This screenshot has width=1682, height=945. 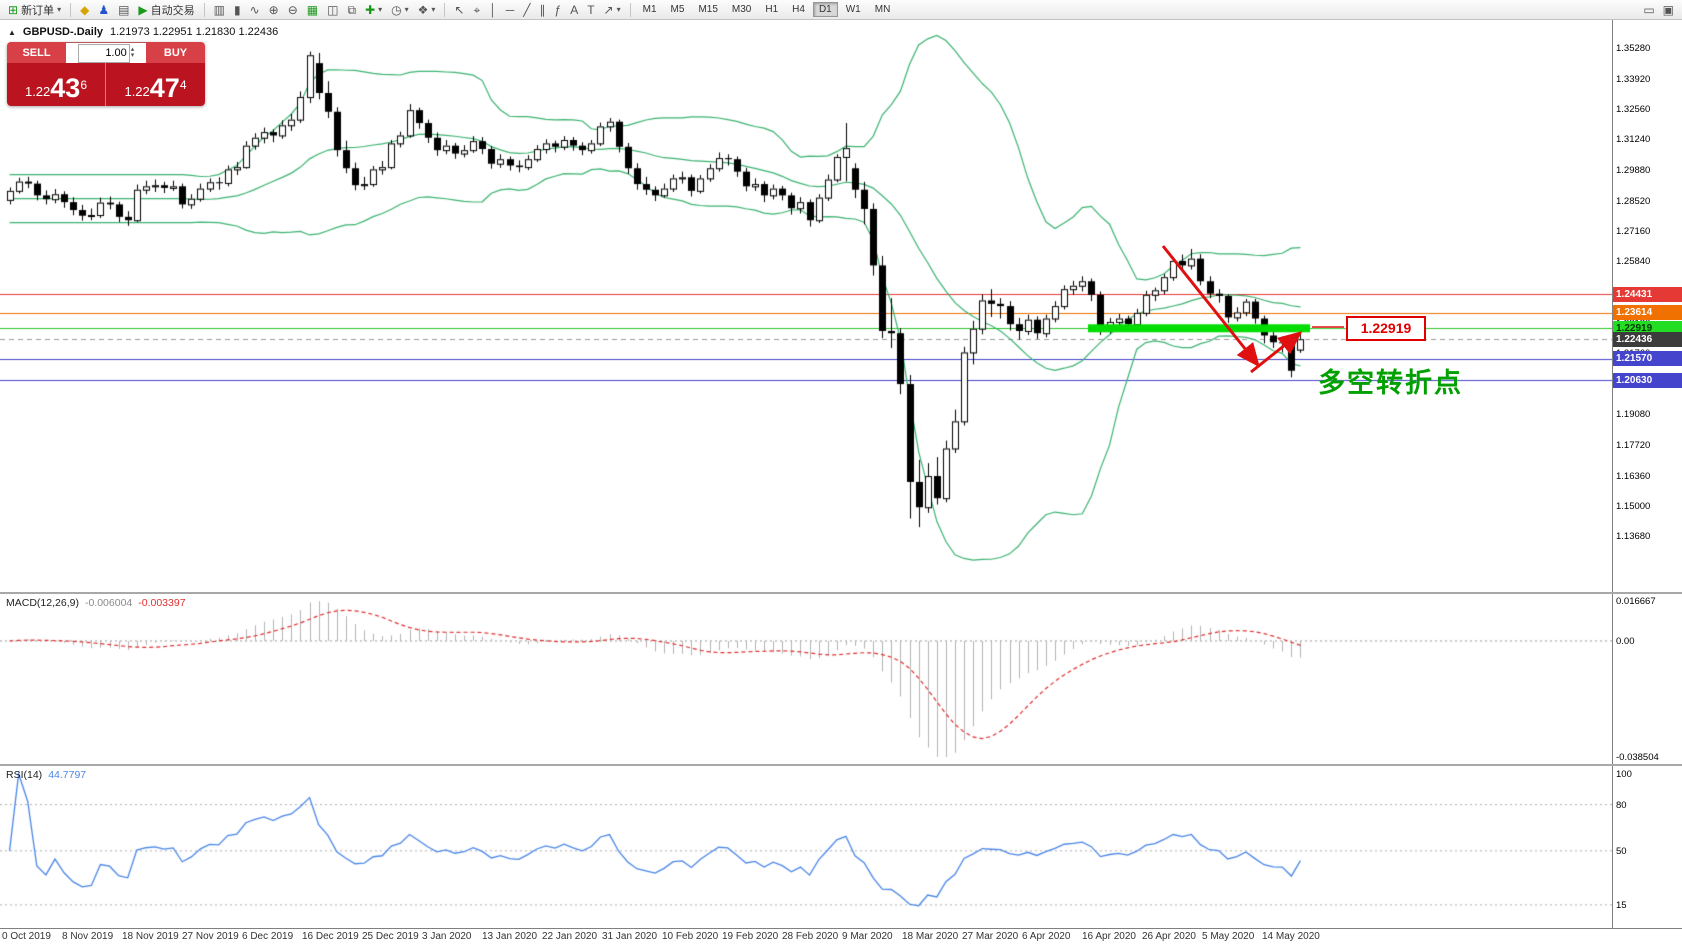 I want to click on buy-button: BUY, so click(x=175, y=52).